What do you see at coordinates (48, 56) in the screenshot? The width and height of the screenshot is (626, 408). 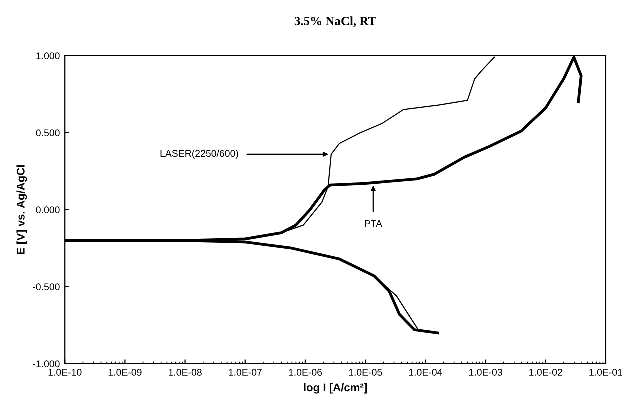 I see `y-tick-label: 1.000` at bounding box center [48, 56].